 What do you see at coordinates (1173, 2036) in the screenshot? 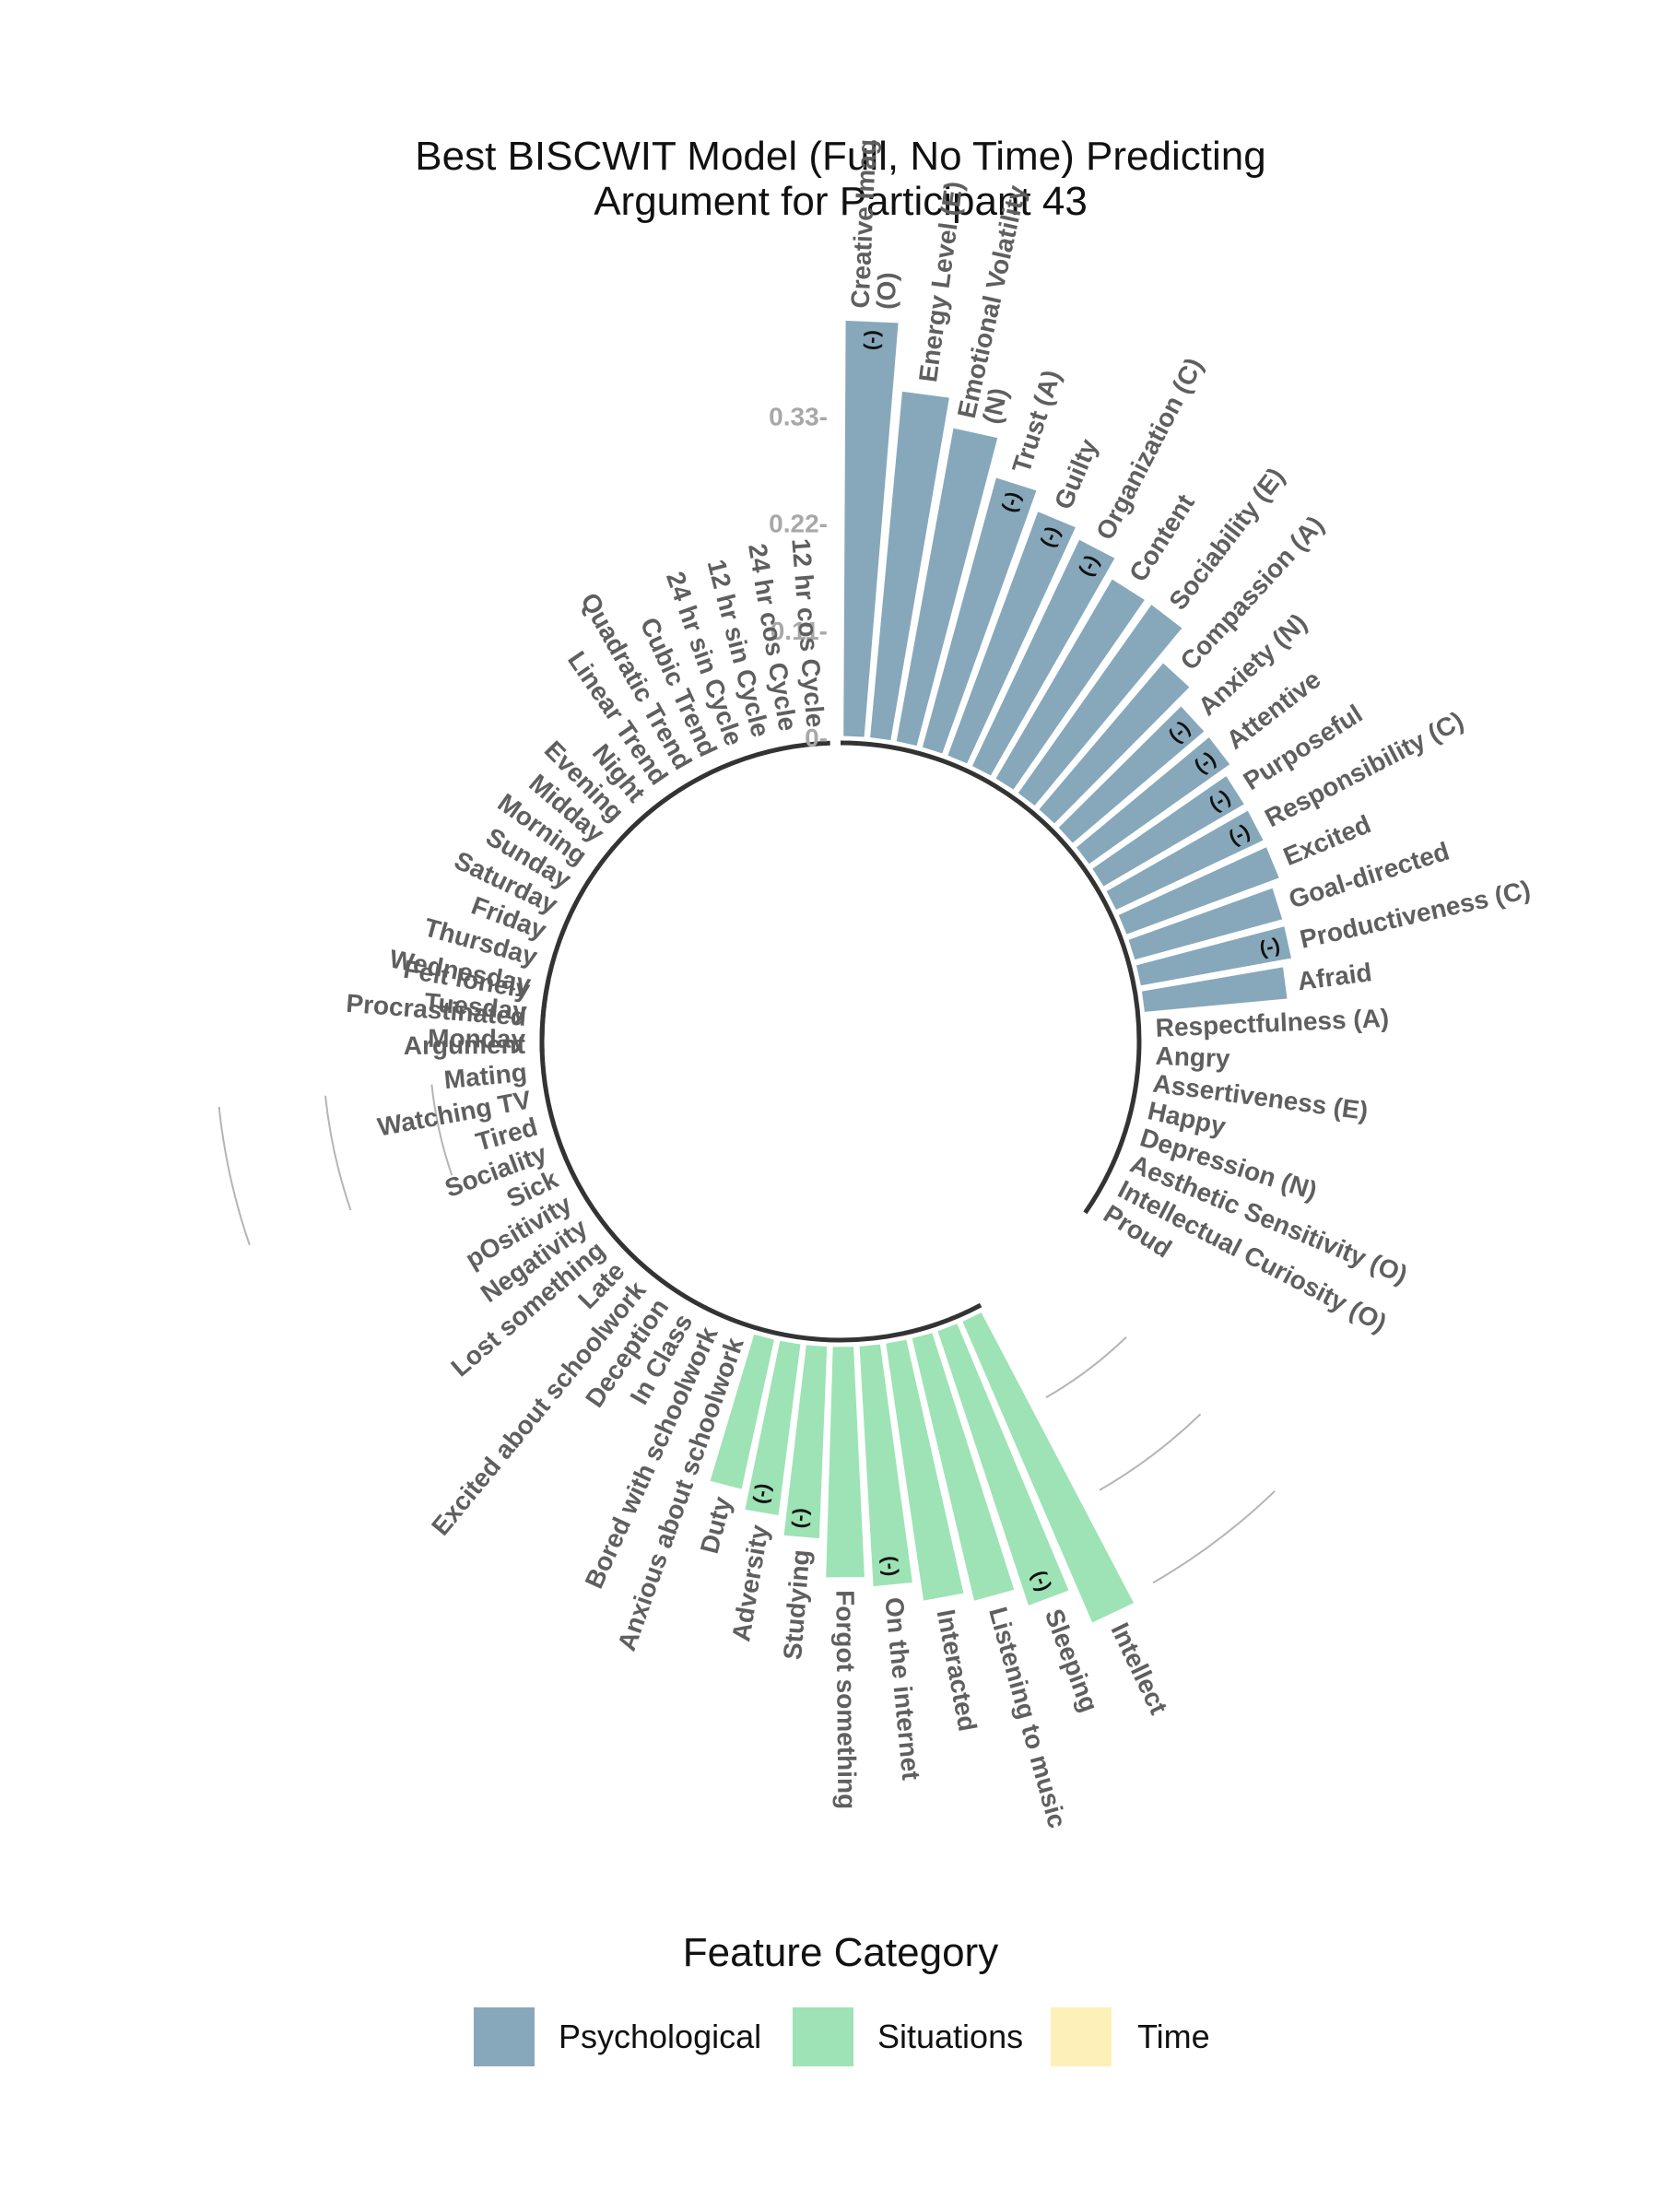
I see `legend-label-time: Time` at bounding box center [1173, 2036].